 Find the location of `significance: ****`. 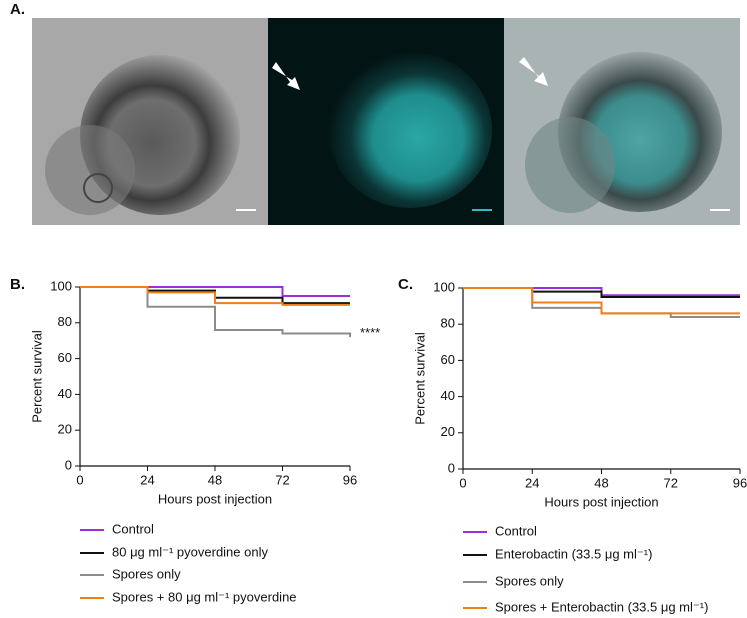

significance: **** is located at coordinates (370, 332).